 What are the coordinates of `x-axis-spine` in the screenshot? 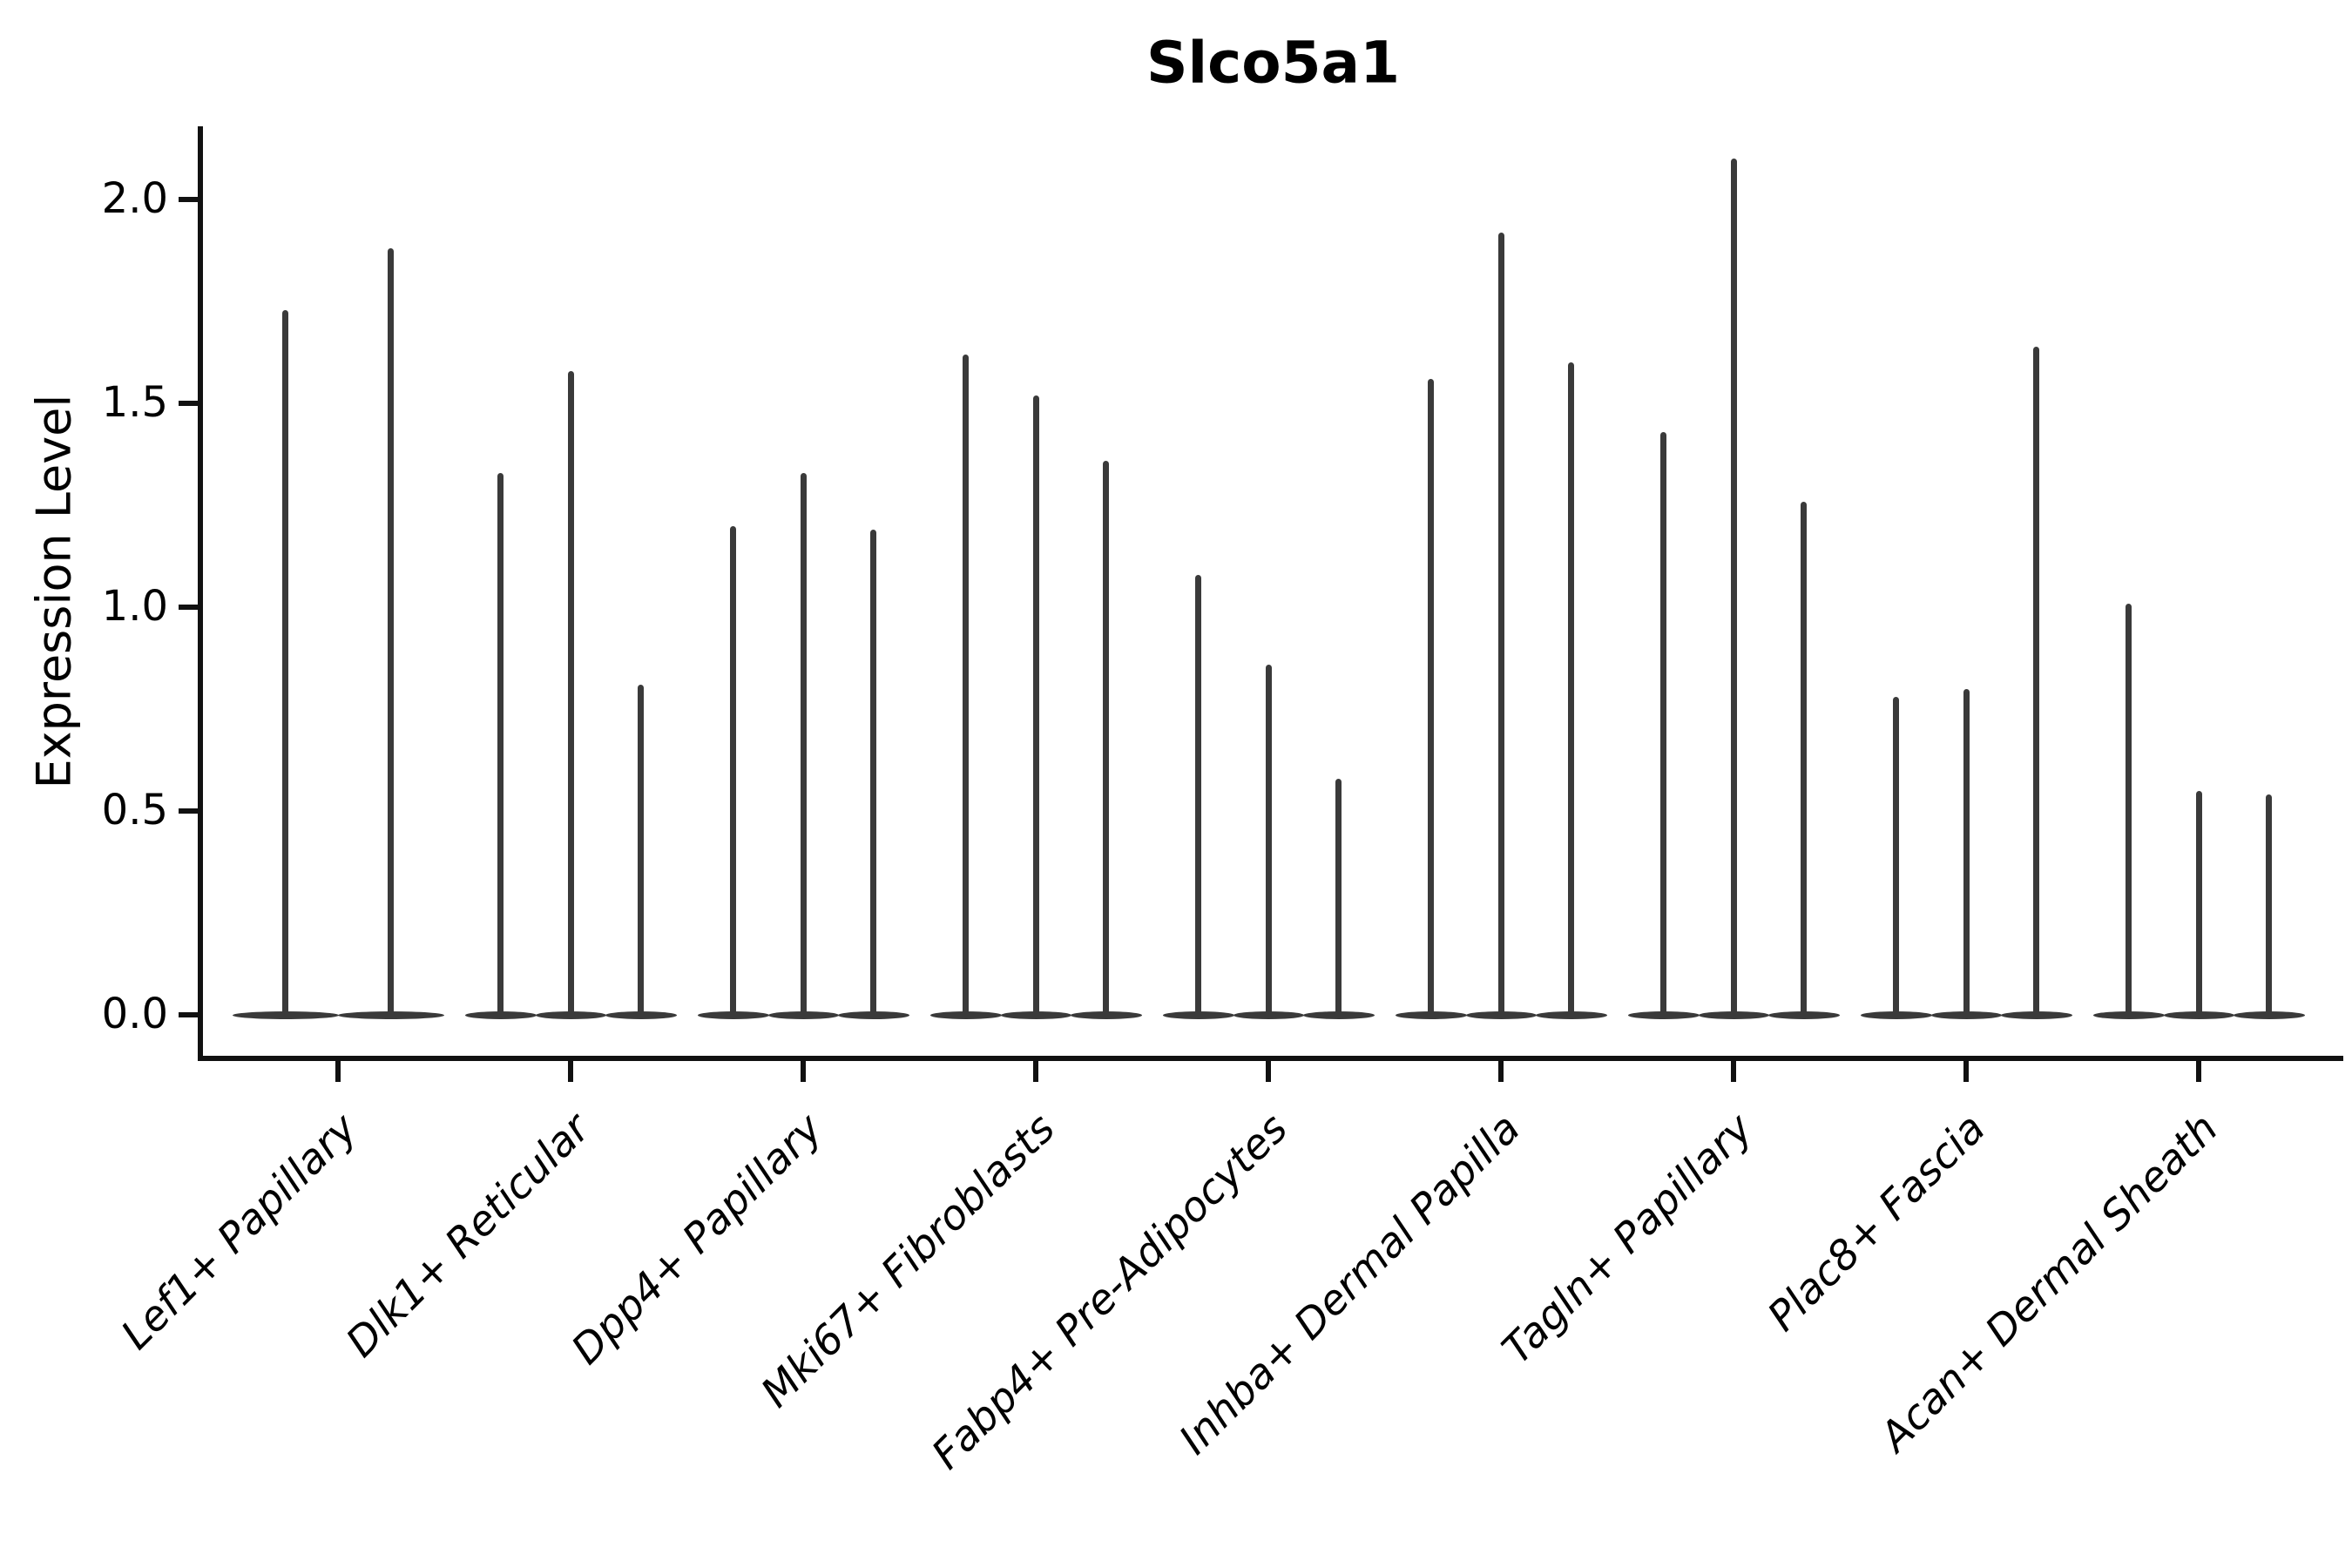 It's located at (1270, 1058).